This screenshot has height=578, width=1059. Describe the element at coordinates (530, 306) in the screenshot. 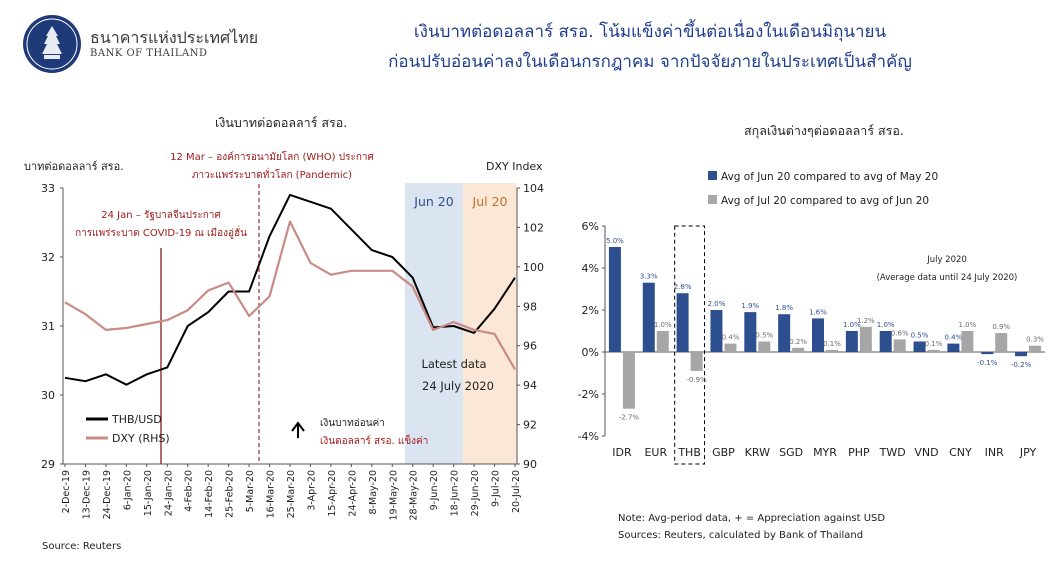

I see `right-y-tick-label: 98` at that location.